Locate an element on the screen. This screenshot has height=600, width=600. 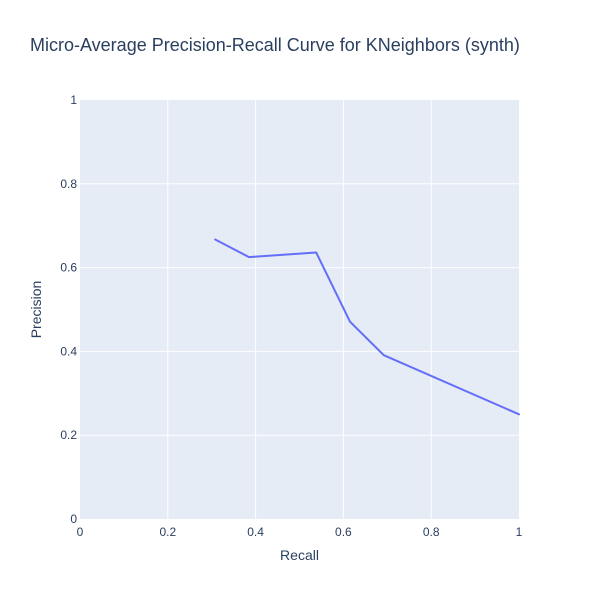
x-axis-title: Recall is located at coordinates (299, 555).